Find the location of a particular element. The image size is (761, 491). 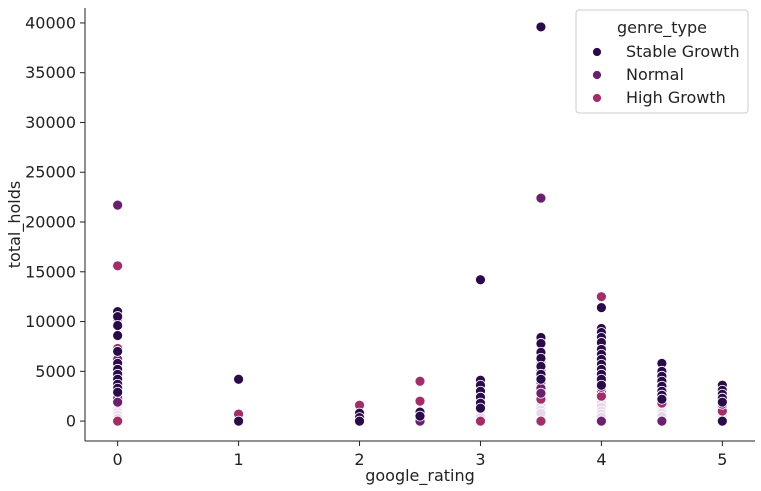

x-axis-title: google_rating is located at coordinates (420, 476).